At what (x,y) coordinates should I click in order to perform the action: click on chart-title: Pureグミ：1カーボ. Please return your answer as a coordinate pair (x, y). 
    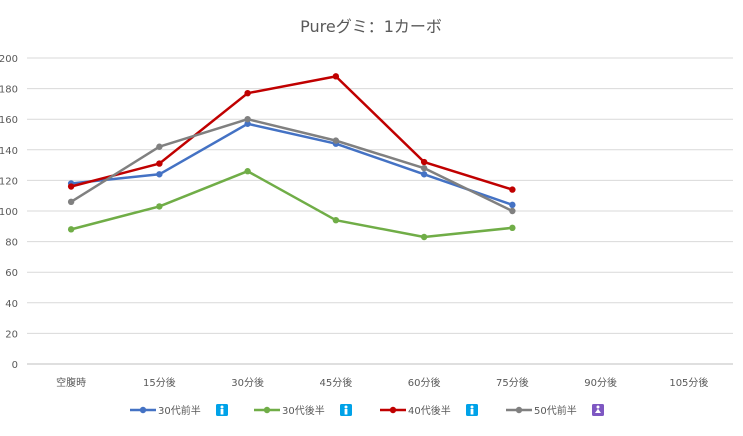
    Looking at the image, I should click on (371, 26).